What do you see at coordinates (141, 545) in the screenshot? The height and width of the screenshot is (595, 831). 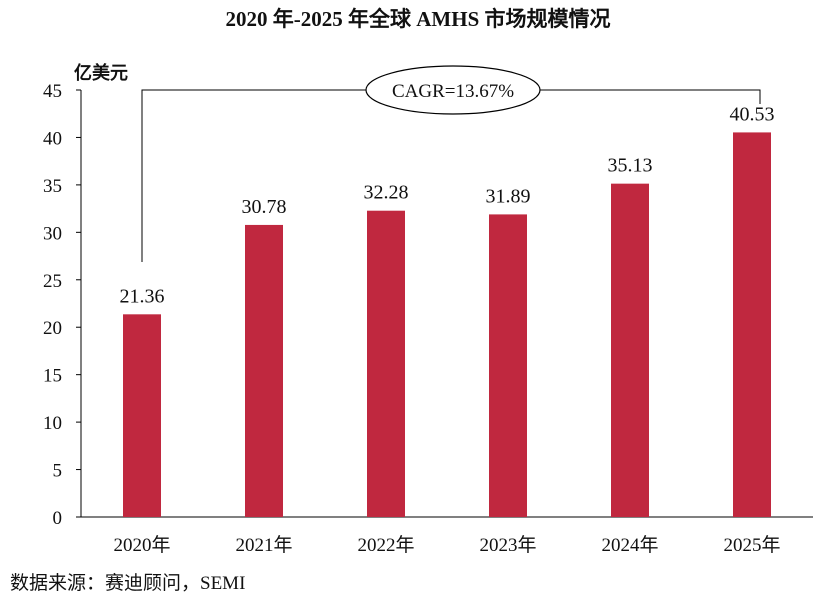 I see `x-tick-label: 2020年` at bounding box center [141, 545].